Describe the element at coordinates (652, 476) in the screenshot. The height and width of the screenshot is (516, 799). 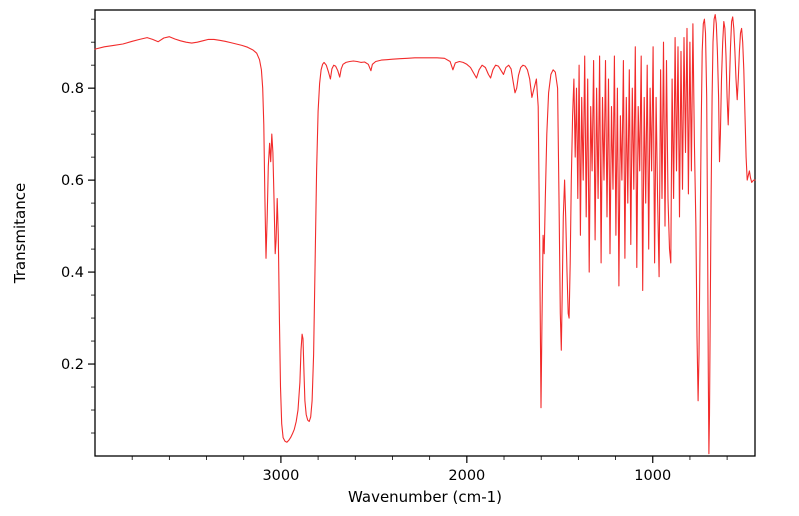
I see `x-tick-label: 1000` at that location.